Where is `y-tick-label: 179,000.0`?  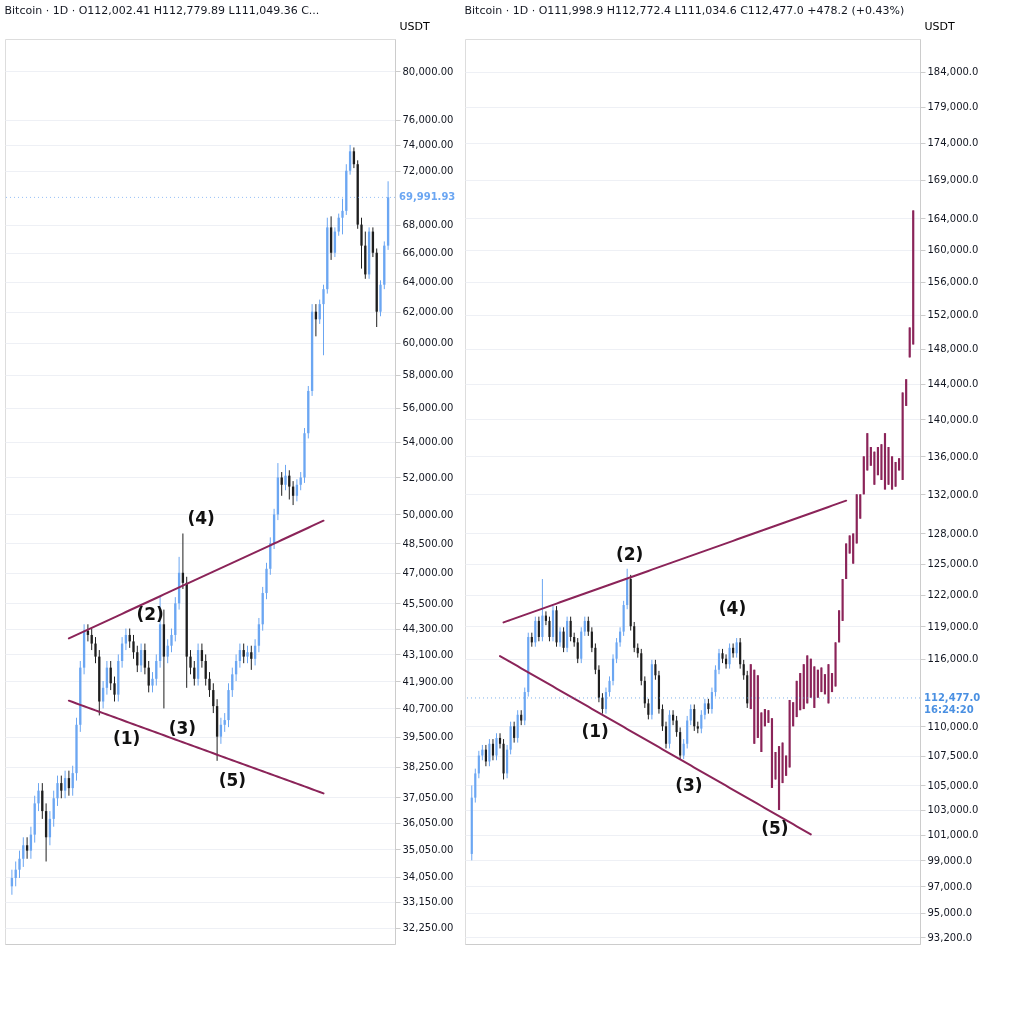 y-tick-label: 179,000.0 is located at coordinates (953, 107).